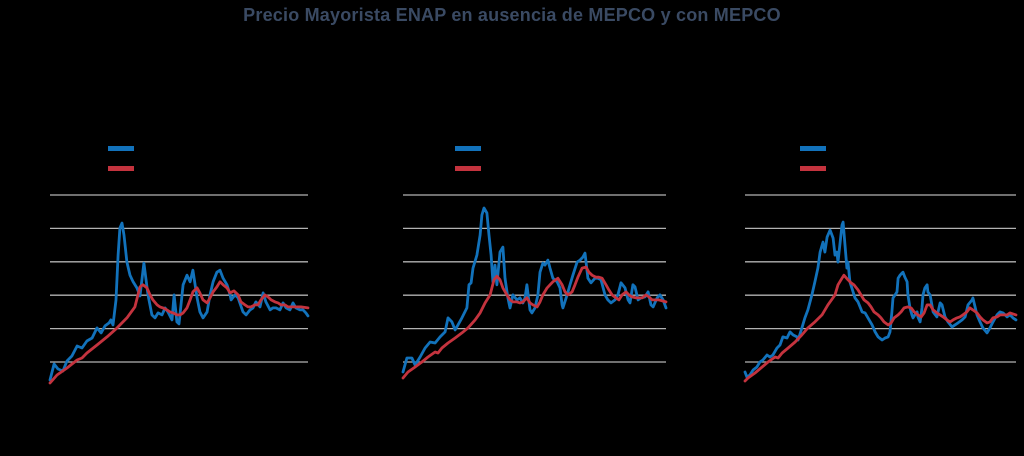  I want to click on chart-panel-center, so click(534, 263).